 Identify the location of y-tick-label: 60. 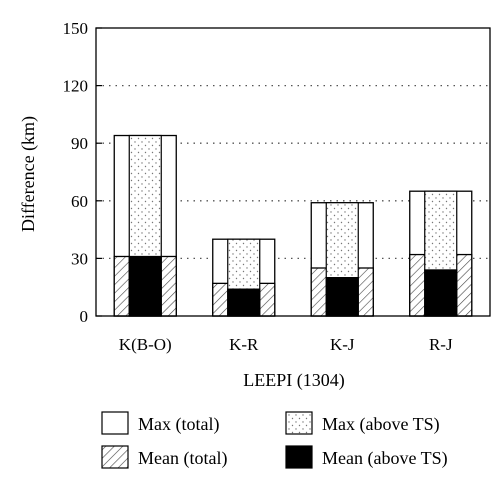
(79, 201).